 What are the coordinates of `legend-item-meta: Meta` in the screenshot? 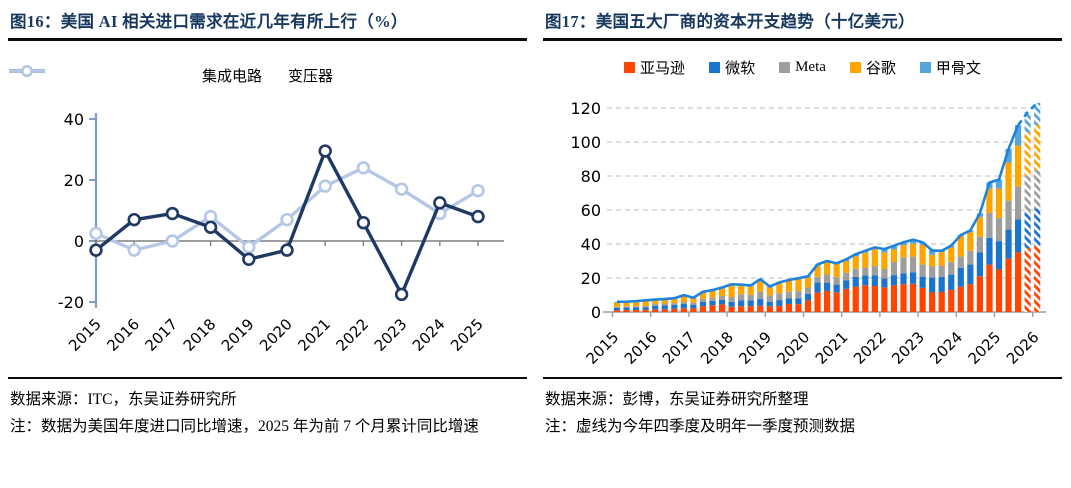 It's located at (802, 67).